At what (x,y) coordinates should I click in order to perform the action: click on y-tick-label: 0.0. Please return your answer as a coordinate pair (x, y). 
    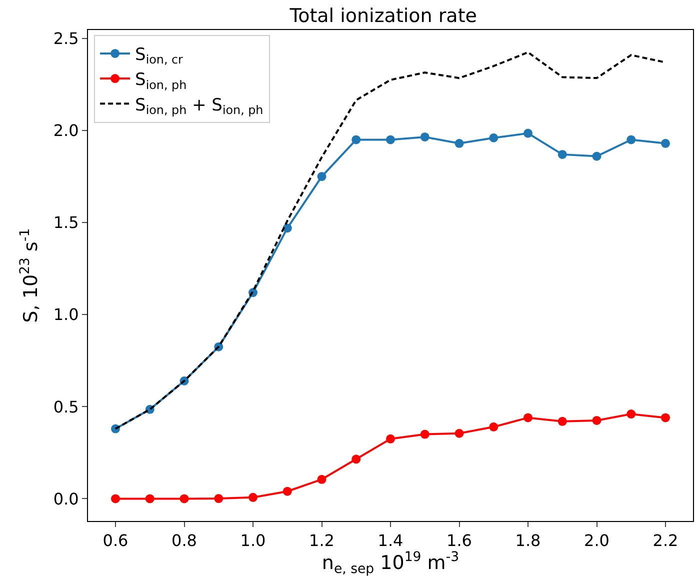
    Looking at the image, I should click on (66, 498).